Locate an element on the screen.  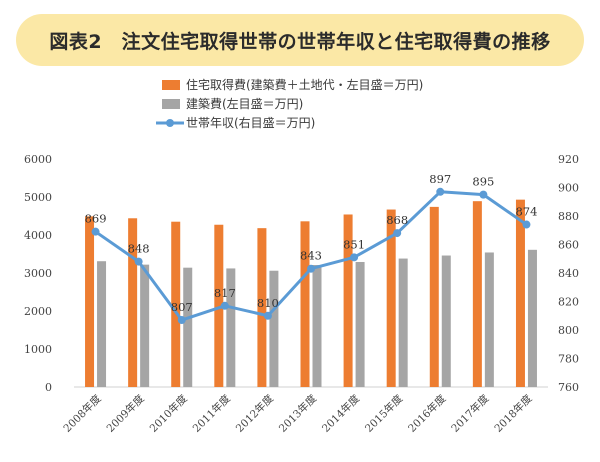
right-axis-tick-label: 880 is located at coordinates (568, 216).